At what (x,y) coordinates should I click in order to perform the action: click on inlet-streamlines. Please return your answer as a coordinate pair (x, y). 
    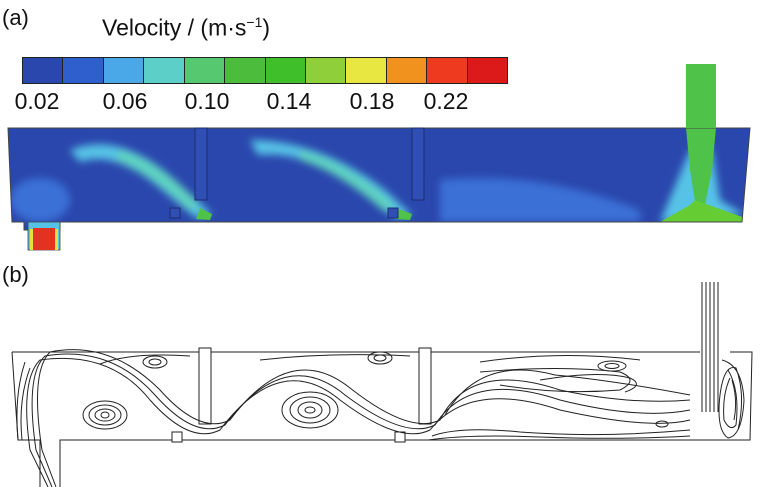
    Looking at the image, I should click on (710, 347).